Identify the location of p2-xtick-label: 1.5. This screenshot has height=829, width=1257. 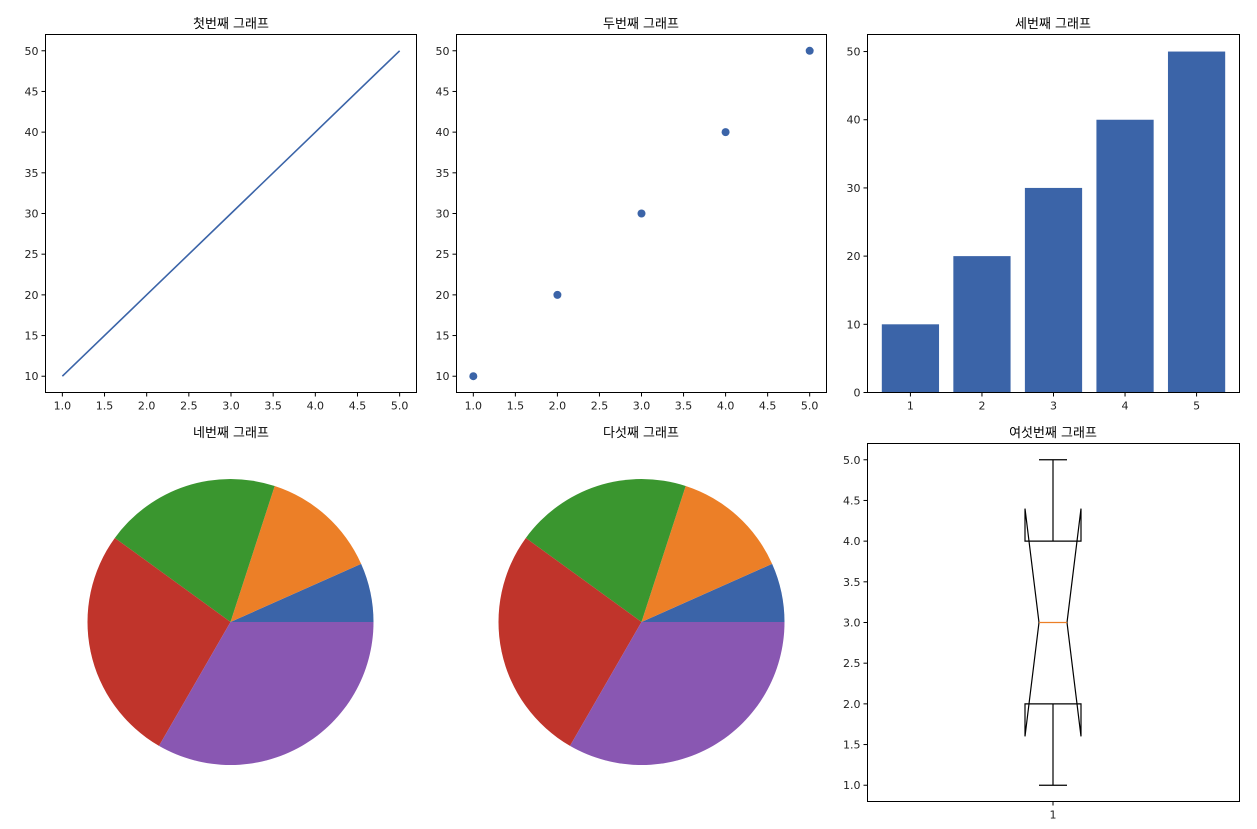
(516, 406).